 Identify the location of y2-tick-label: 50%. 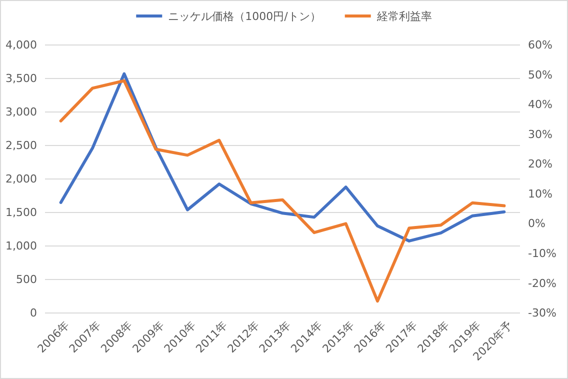
(540, 75).